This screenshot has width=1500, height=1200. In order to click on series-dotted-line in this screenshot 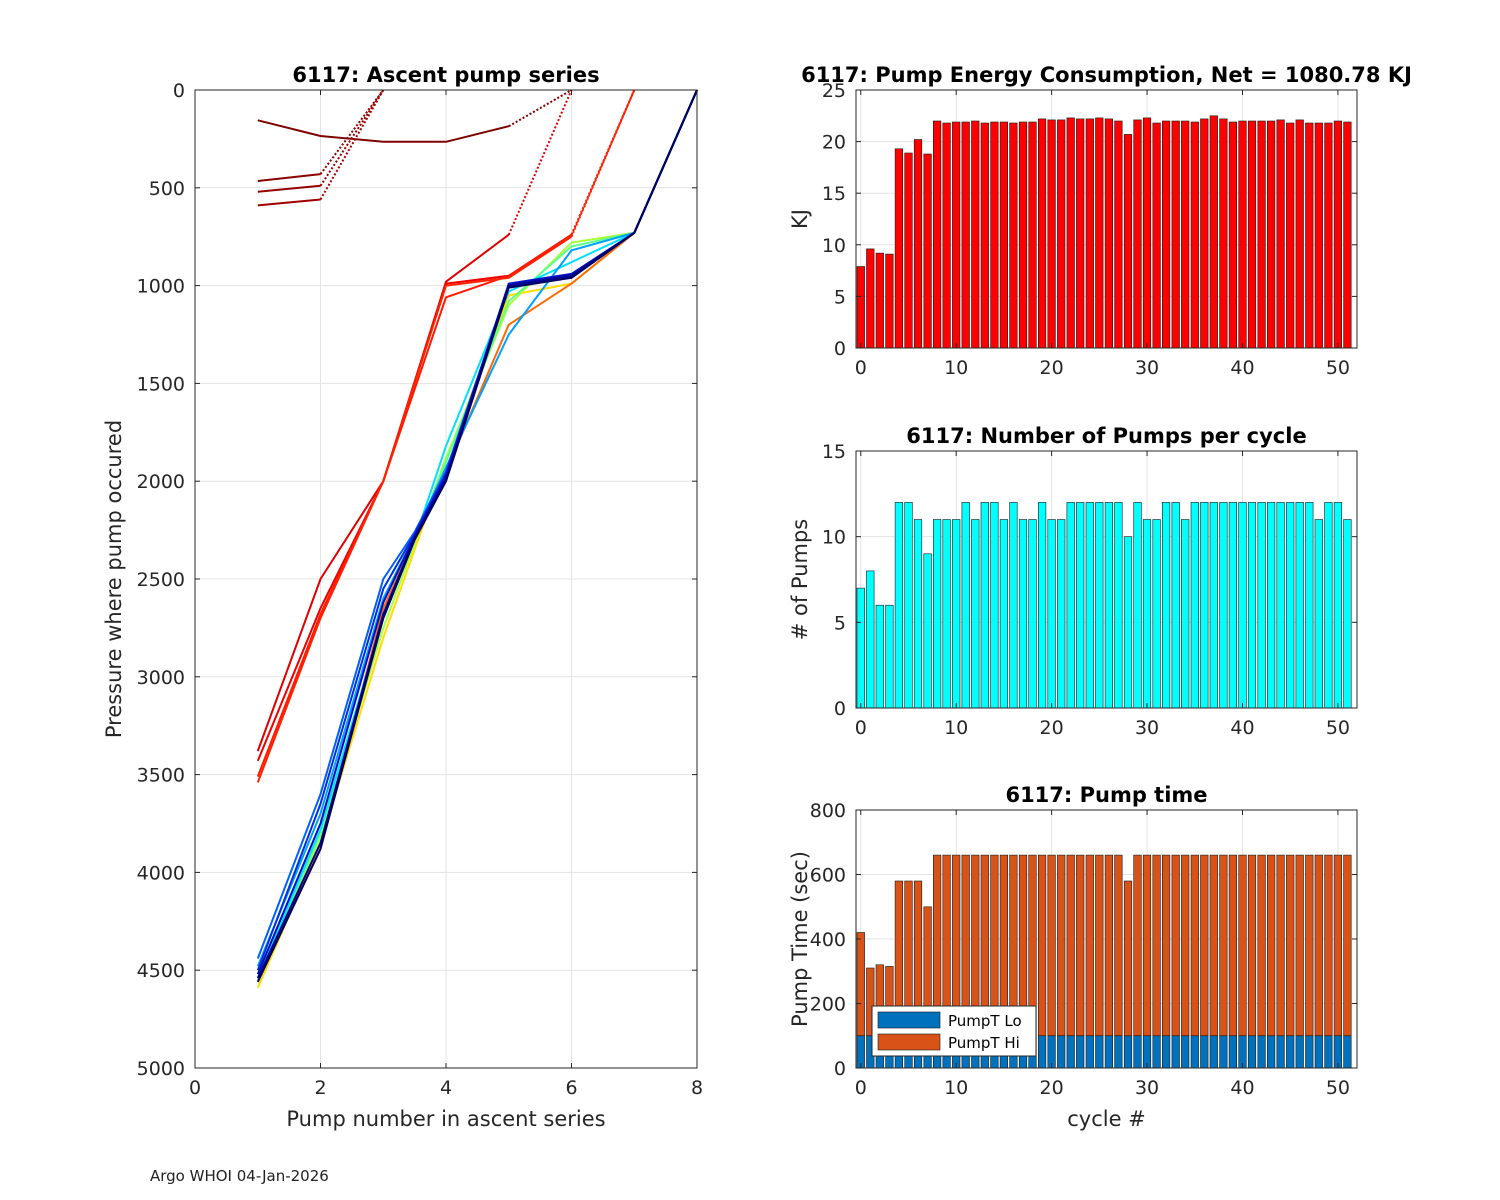, I will do `click(352, 132)`.